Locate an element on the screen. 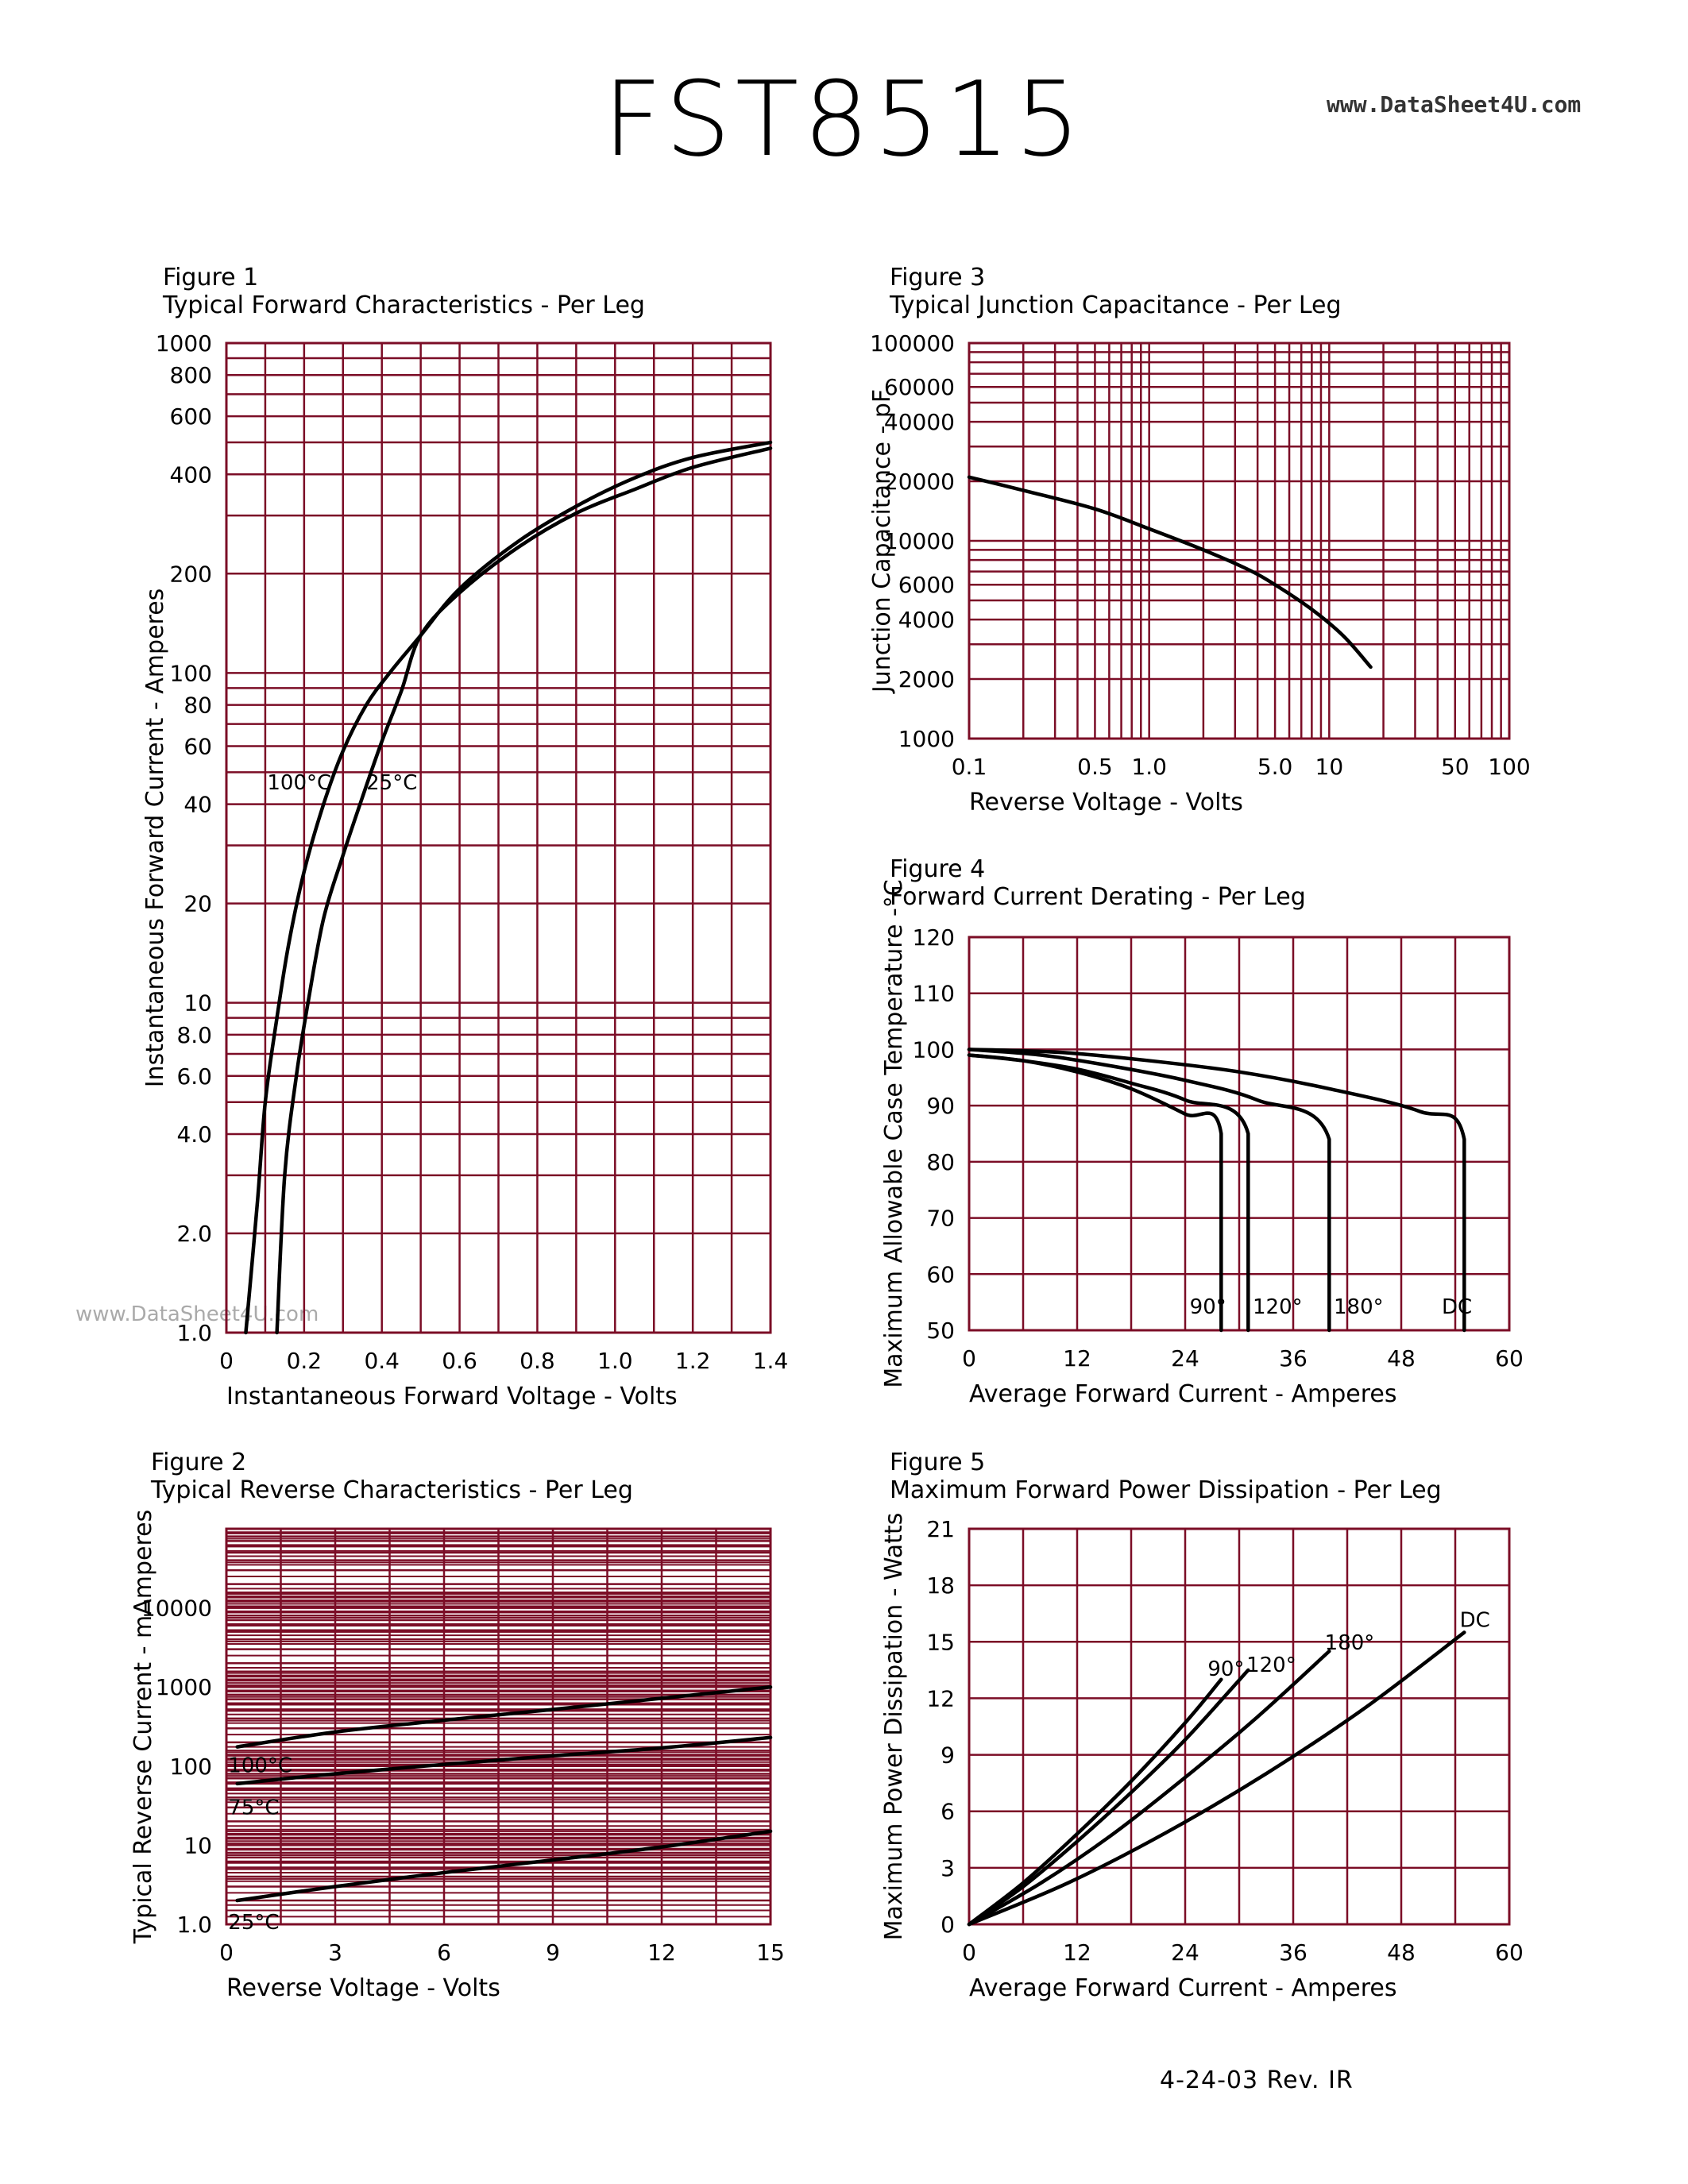 The width and height of the screenshot is (1688, 2184). y-tick-label: 6000 is located at coordinates (927, 585).